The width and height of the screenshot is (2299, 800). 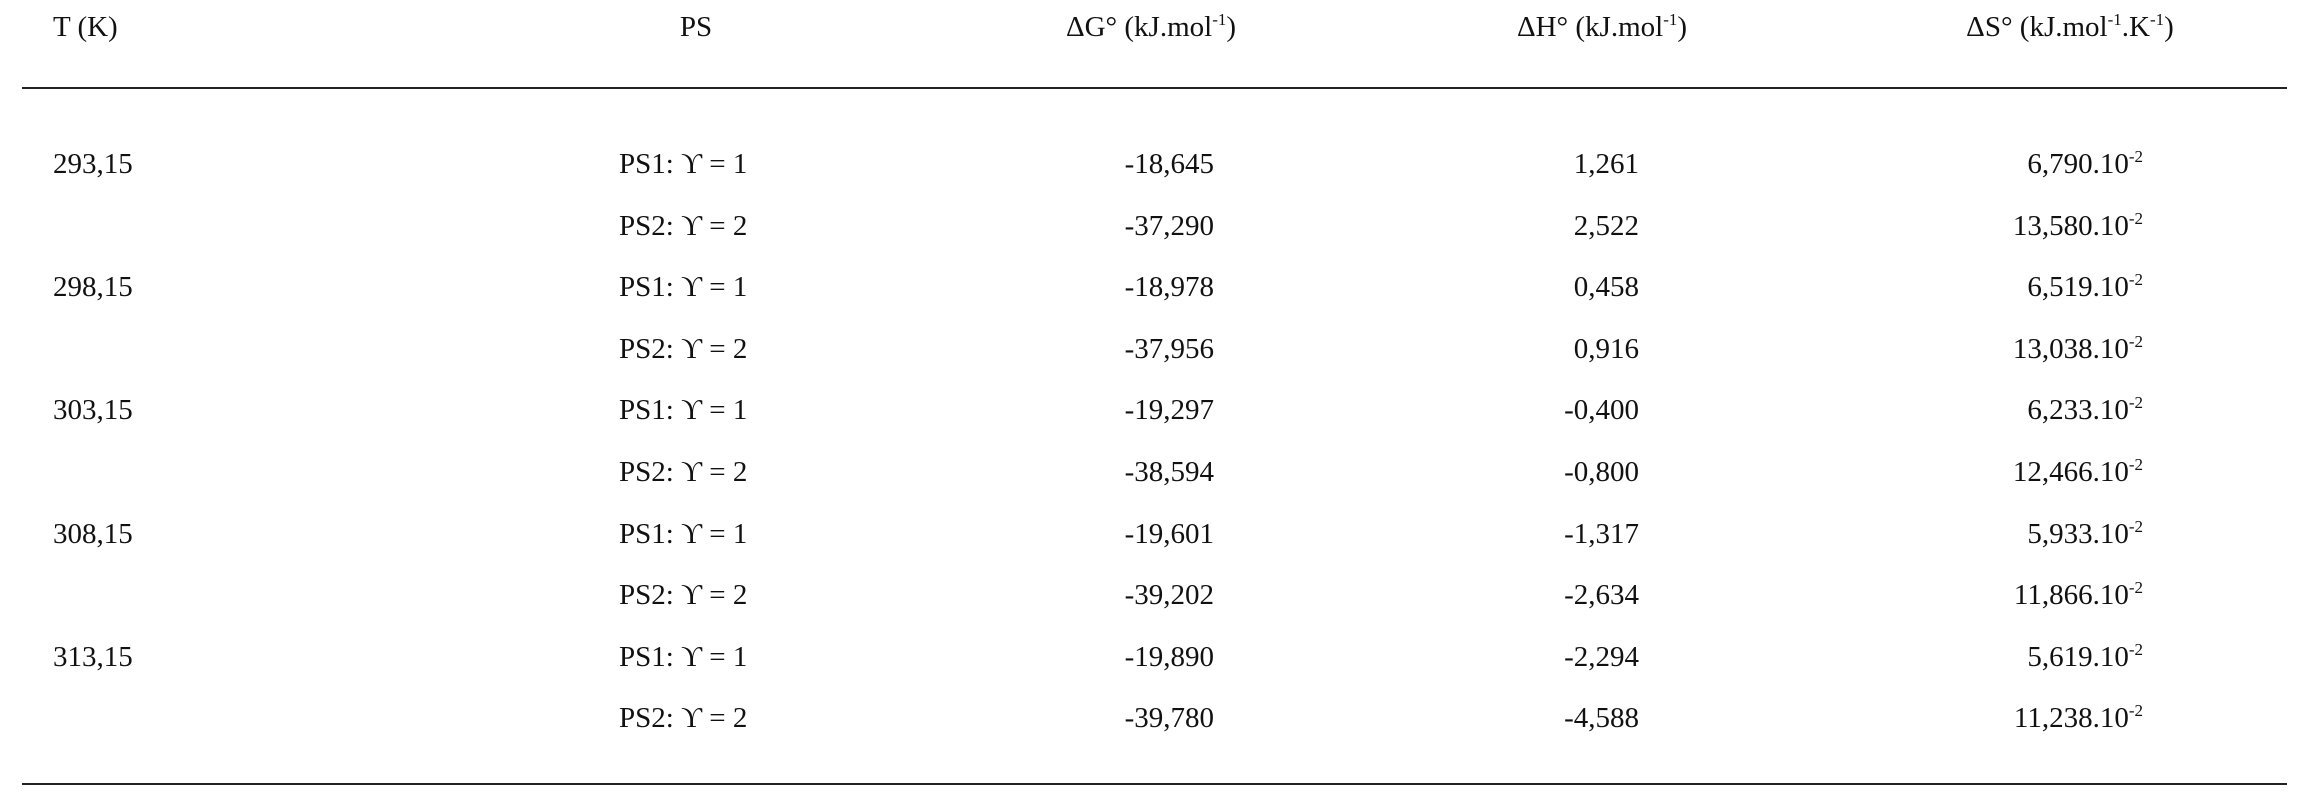 I want to click on cell-text: -37,956, so click(x=1169, y=348).